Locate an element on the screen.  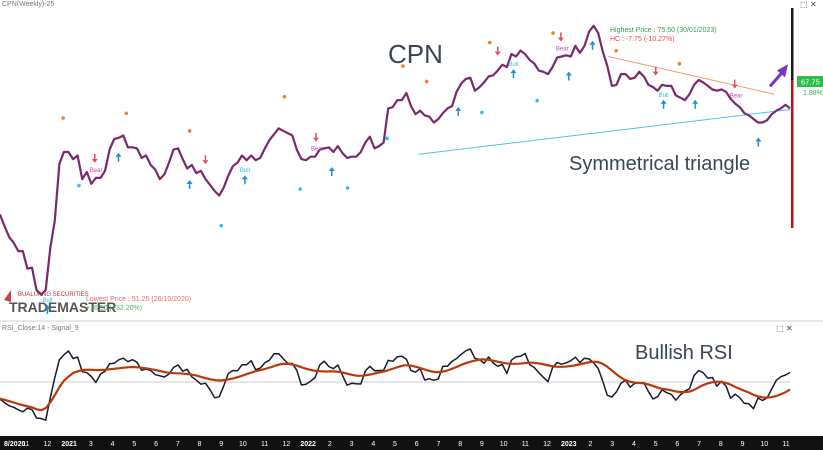
signal-line is located at coordinates (395, 385).